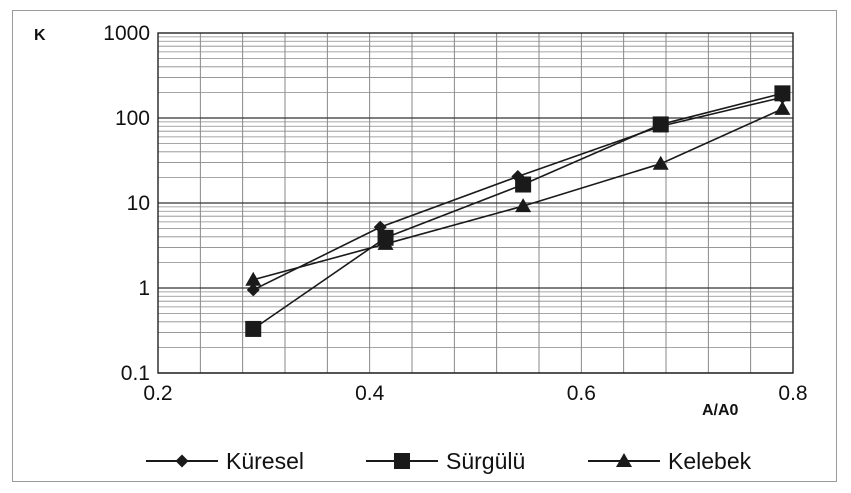 The width and height of the screenshot is (851, 493). I want to click on x-axis-label: A/A0, so click(720, 410).